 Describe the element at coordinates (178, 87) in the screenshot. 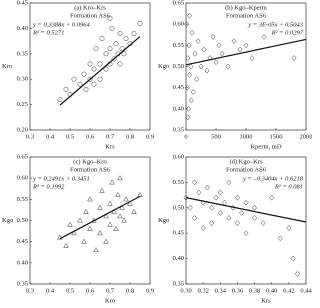

I see `y-tick-label: 0.45` at that location.